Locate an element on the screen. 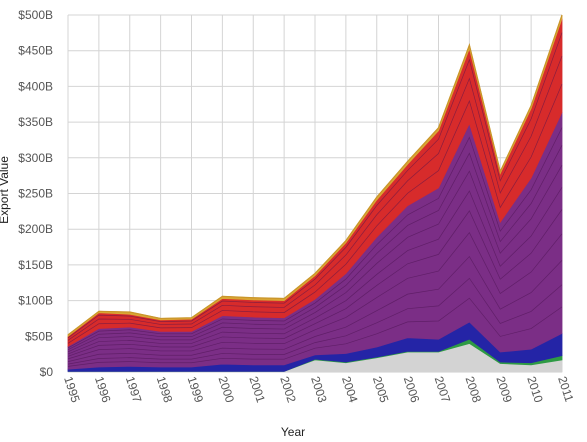 This screenshot has height=442, width=587. x-tick-label: 2007 is located at coordinates (443, 390).